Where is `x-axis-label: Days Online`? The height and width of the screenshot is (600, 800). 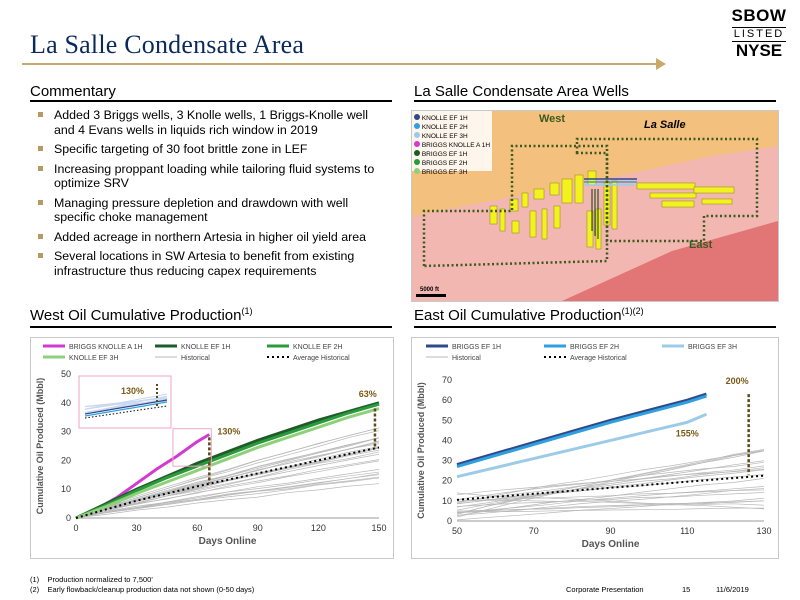 x-axis-label: Days Online is located at coordinates (611, 544).